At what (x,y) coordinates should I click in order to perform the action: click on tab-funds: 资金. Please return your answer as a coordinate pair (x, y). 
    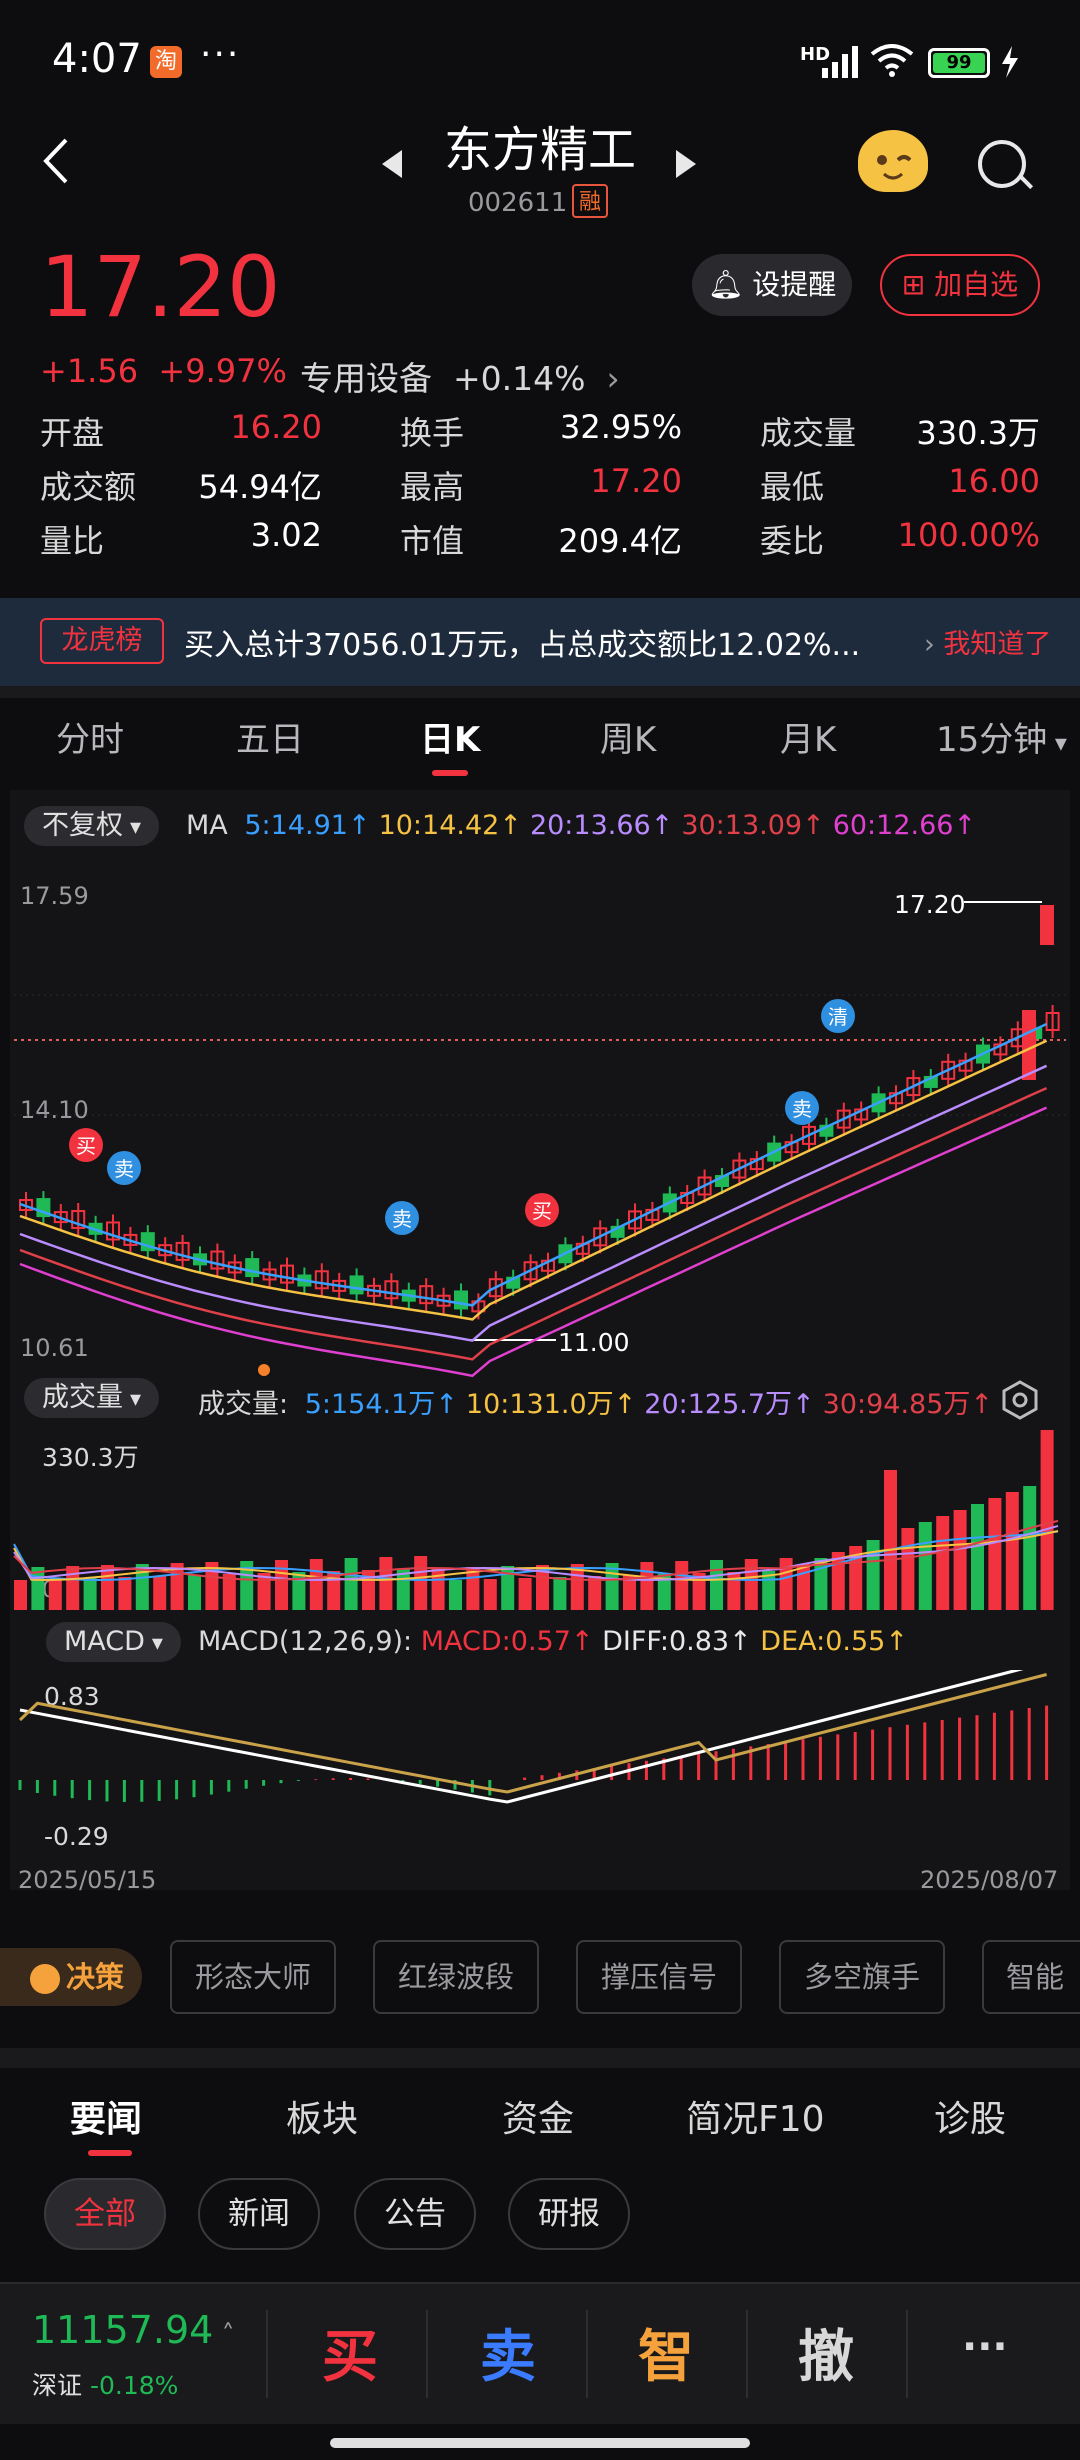
    Looking at the image, I should click on (538, 2119).